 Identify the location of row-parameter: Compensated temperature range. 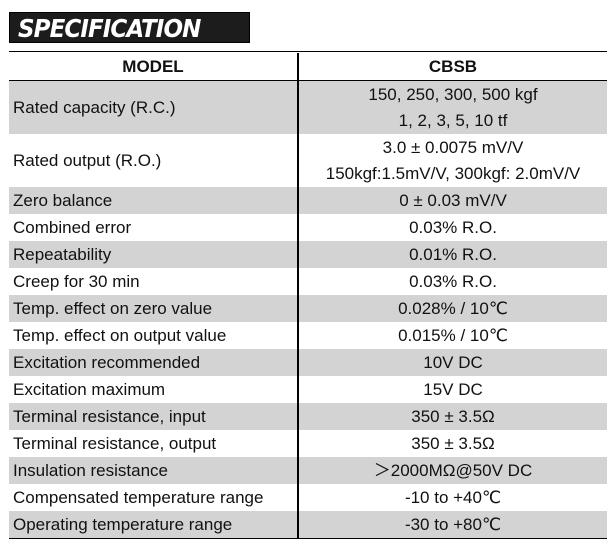
(154, 497).